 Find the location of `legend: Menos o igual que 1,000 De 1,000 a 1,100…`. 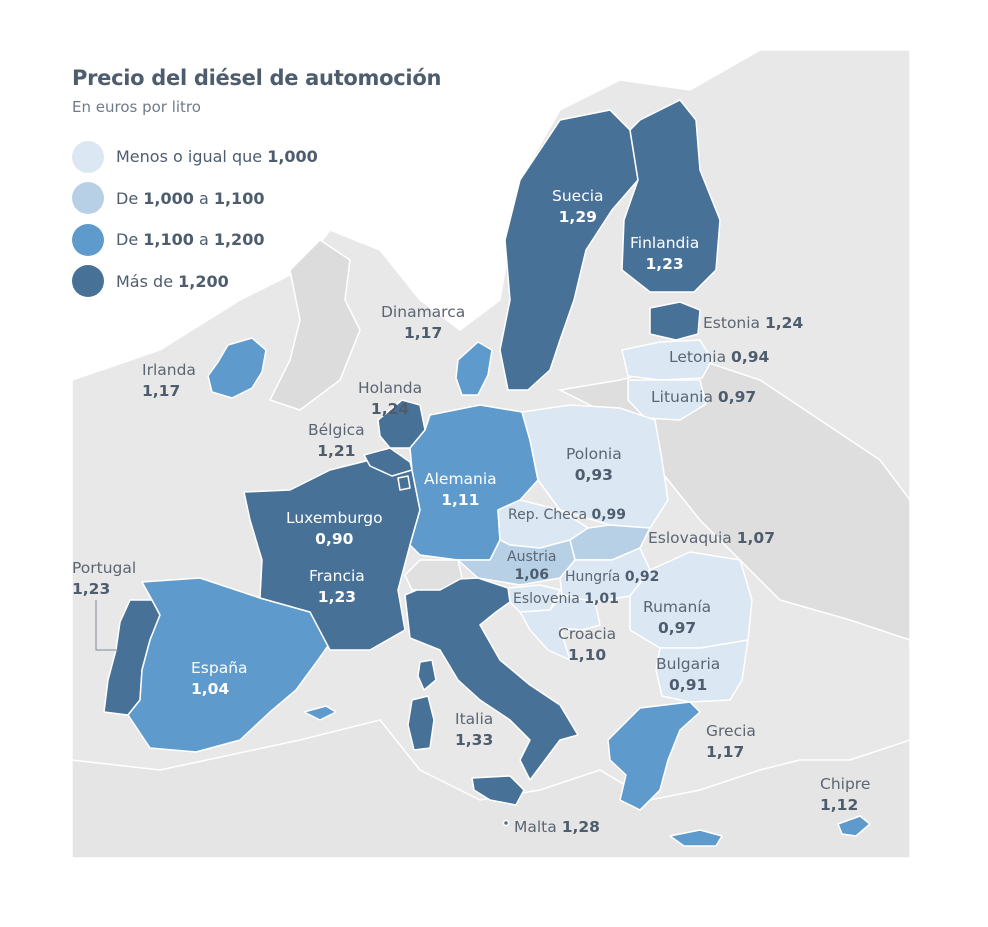

legend: Menos o igual que 1,000 De 1,000 a 1,100… is located at coordinates (195, 219).